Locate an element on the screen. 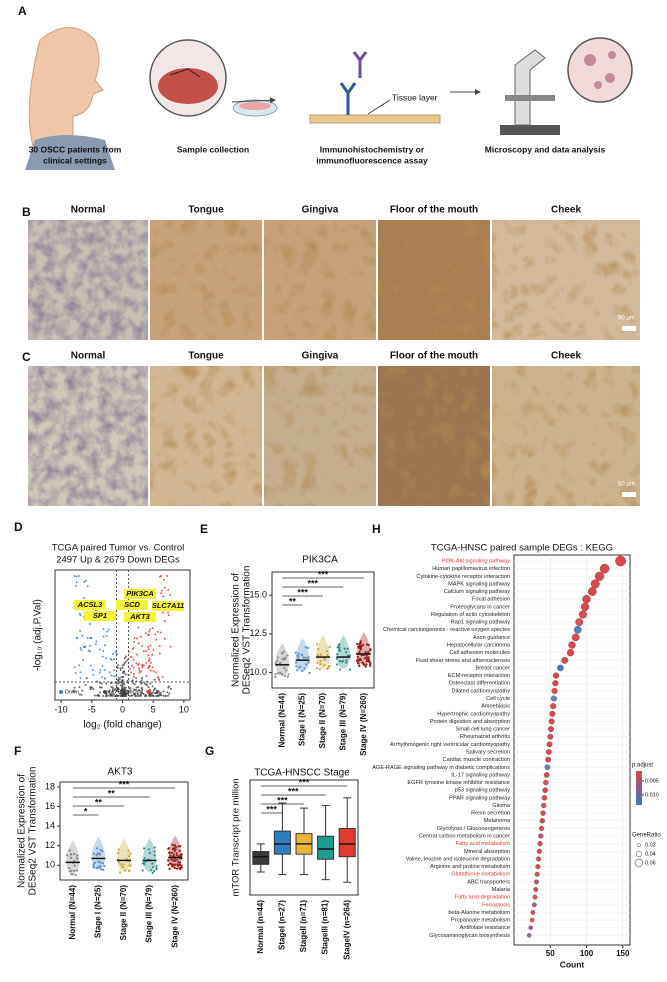 The image size is (667, 982). gene-highlight is located at coordinates (140, 617).